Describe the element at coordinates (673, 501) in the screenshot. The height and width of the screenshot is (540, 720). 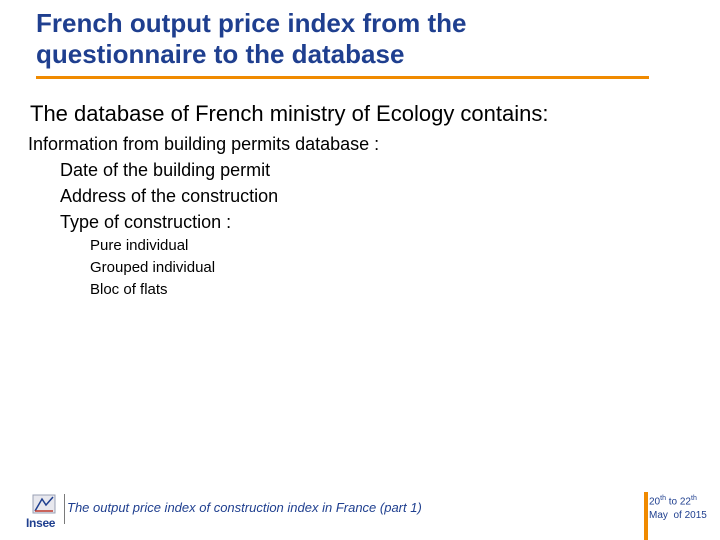
I see `footer-date-range: 20th to 22th` at that location.